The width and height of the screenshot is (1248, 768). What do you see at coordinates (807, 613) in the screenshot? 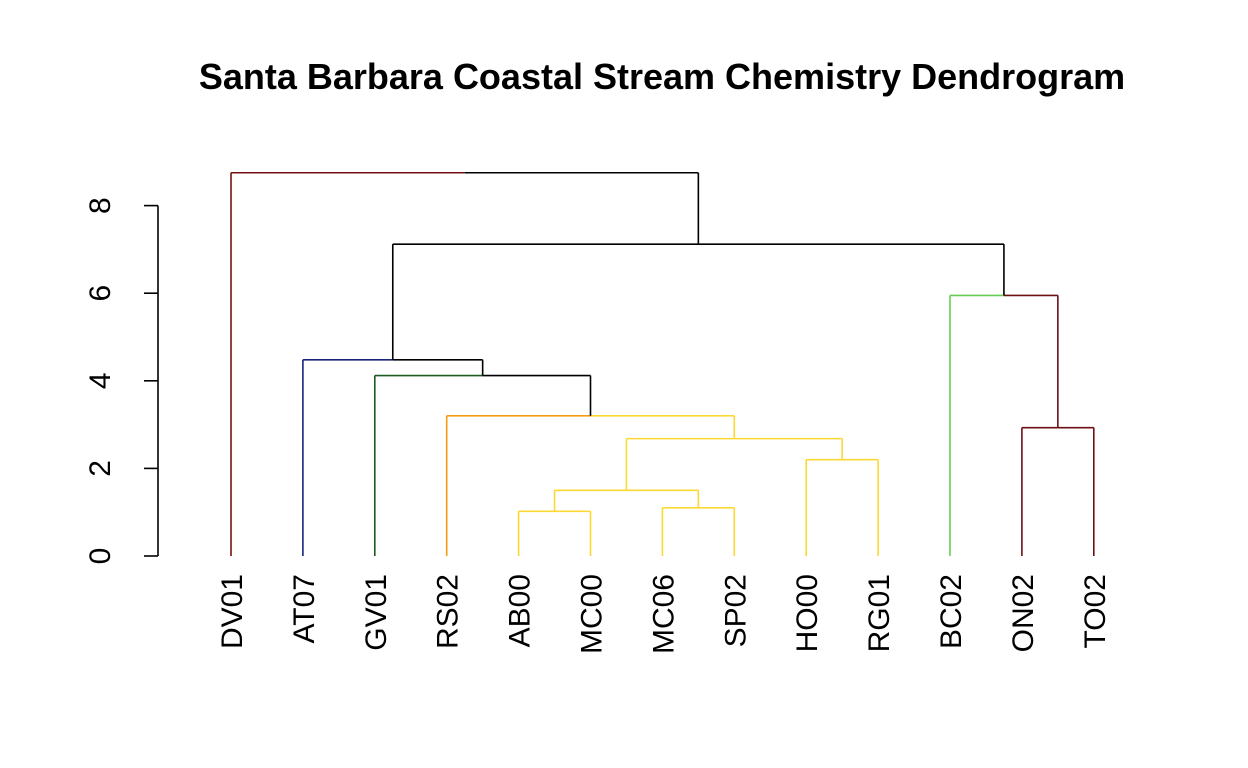
I see `leaf-label: HO00` at bounding box center [807, 613].